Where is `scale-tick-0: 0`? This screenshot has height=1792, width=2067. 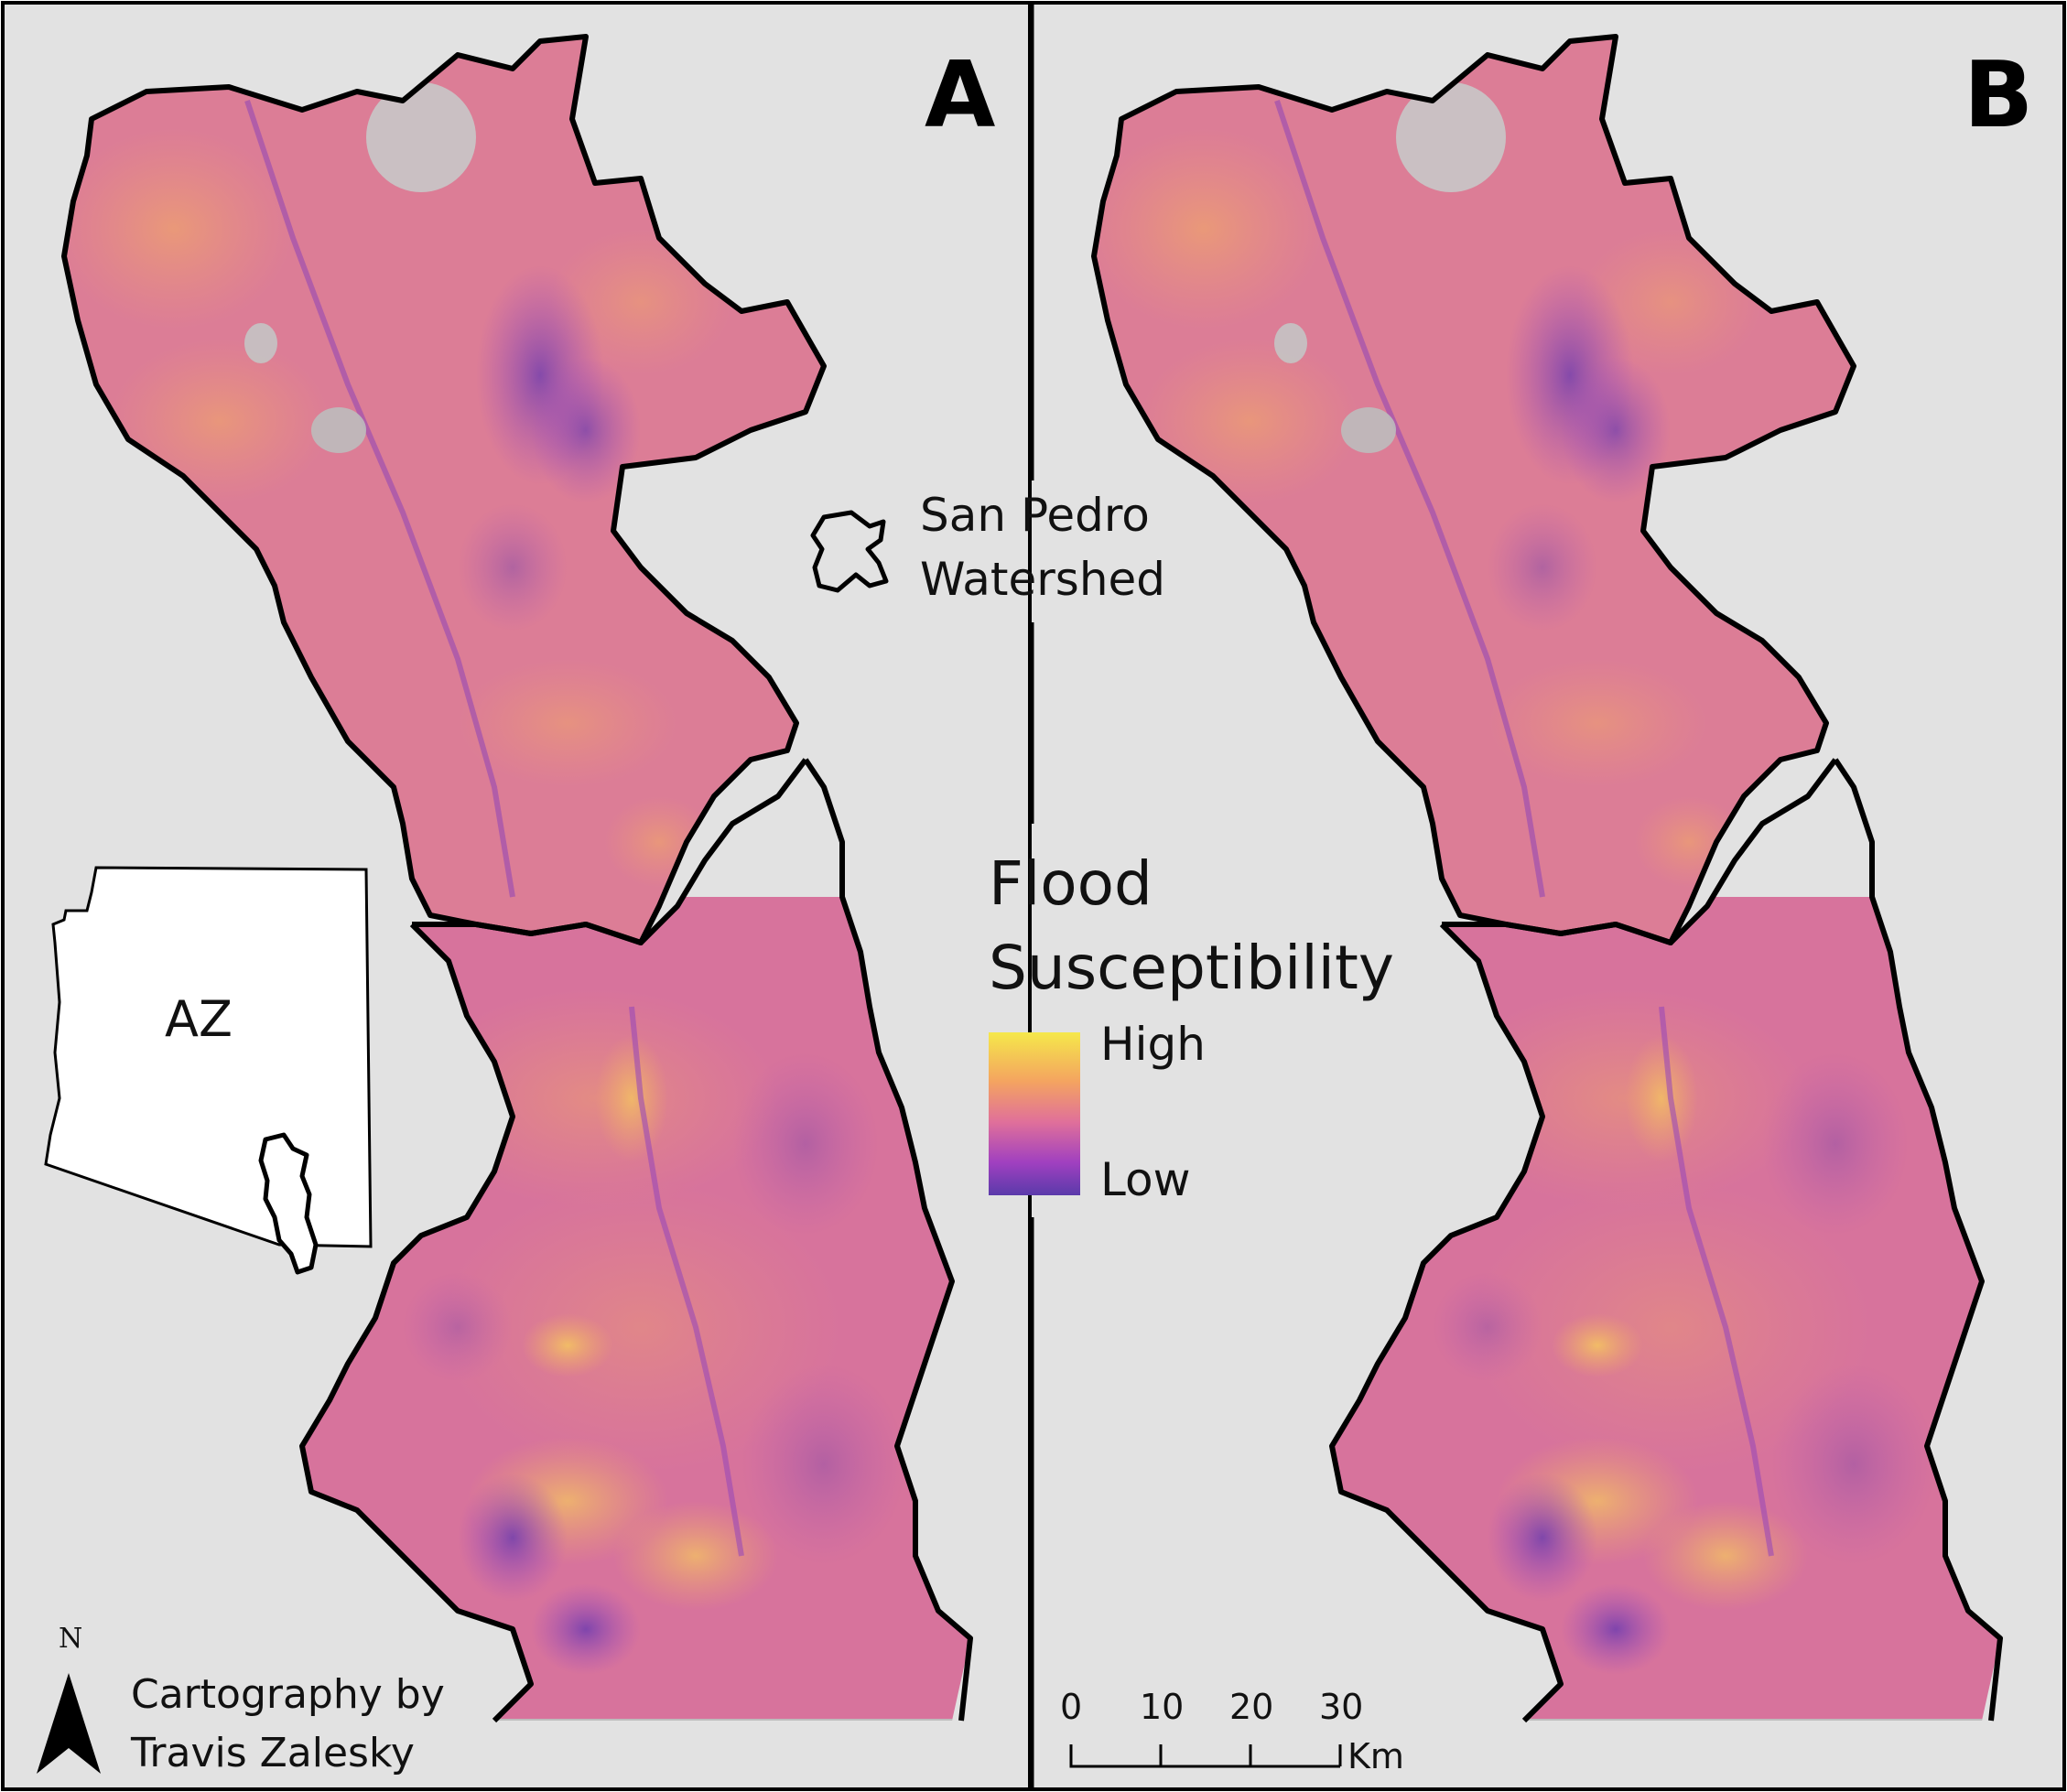
scale-tick-0: 0 is located at coordinates (1071, 1707).